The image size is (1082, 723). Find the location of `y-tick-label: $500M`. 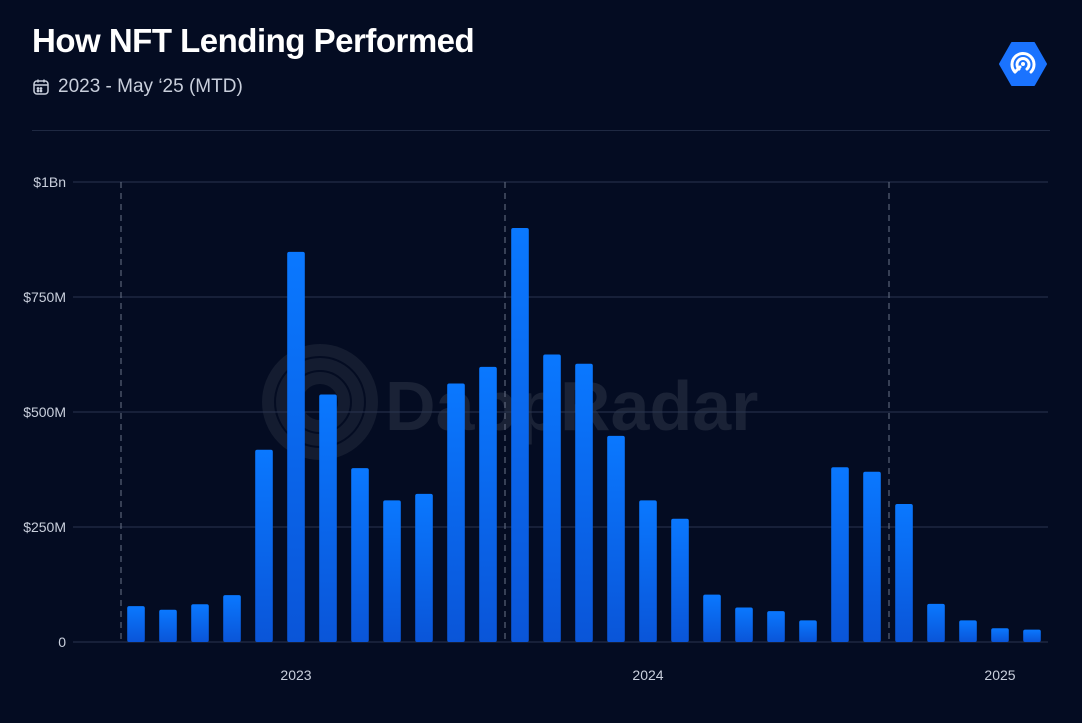

y-tick-label: $500M is located at coordinates (44, 412).